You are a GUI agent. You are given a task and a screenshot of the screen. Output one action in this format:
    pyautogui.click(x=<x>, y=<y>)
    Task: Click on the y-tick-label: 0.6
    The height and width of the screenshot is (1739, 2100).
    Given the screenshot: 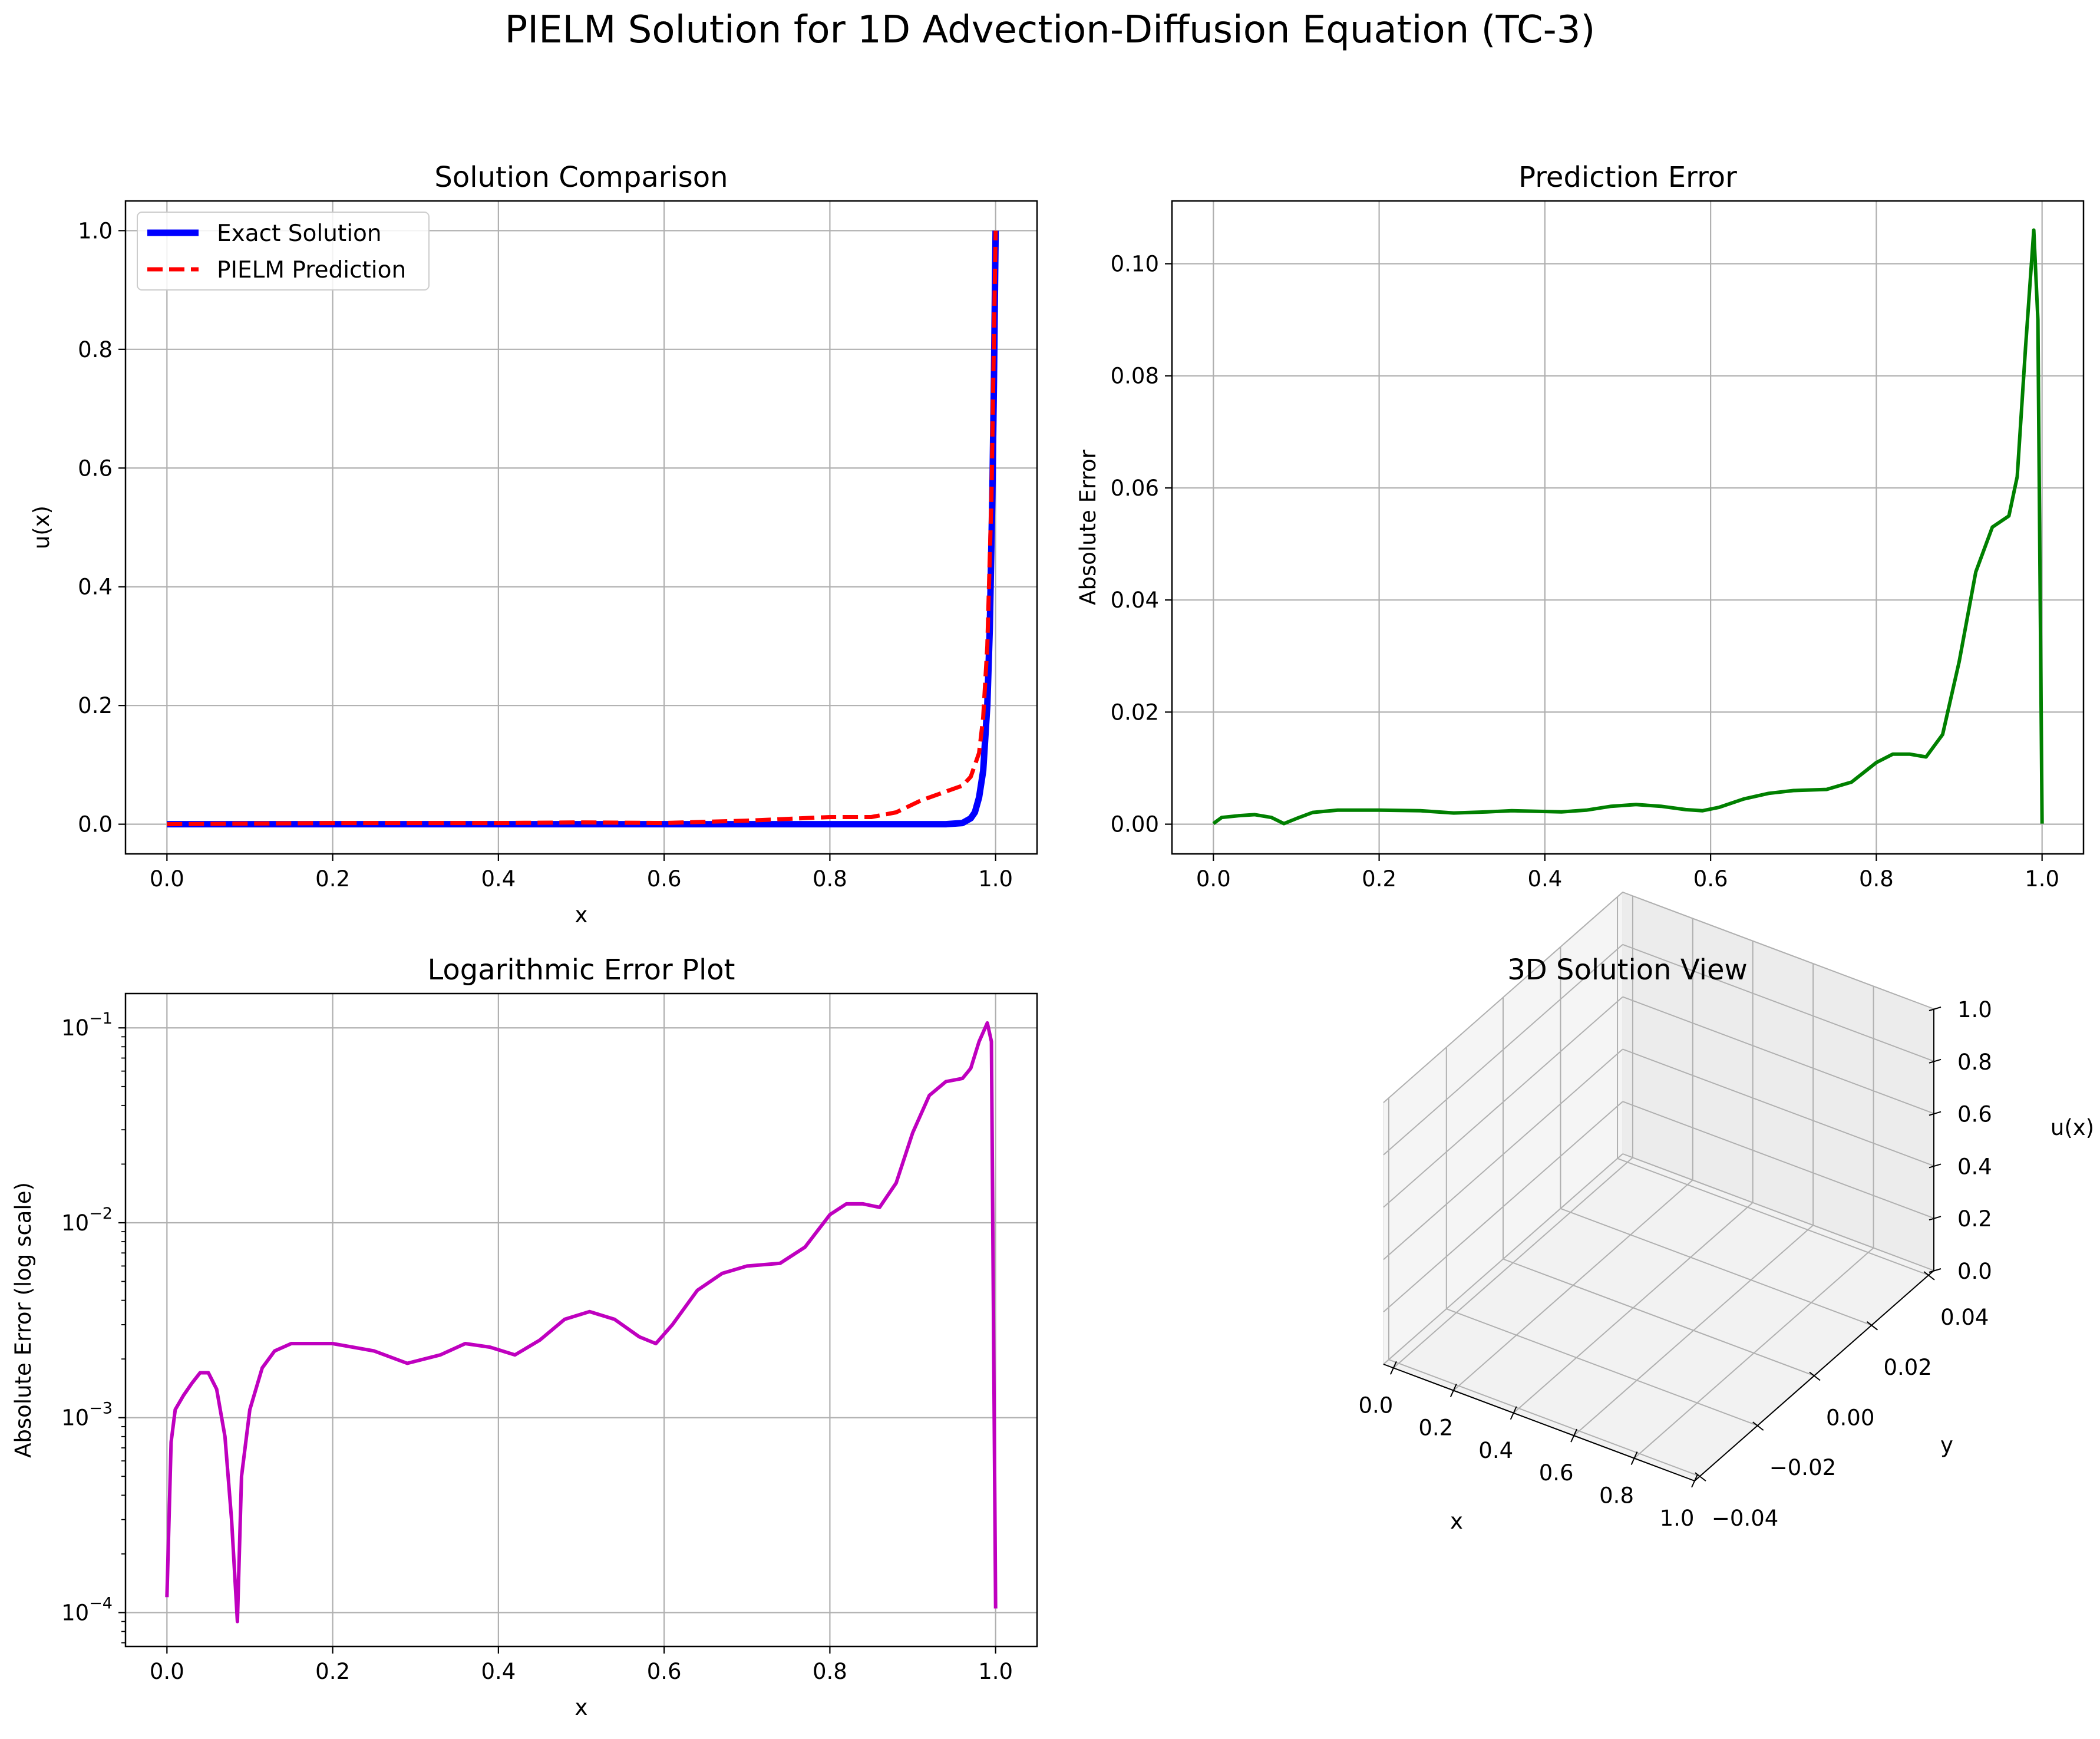 What is the action you would take?
    pyautogui.click(x=95, y=468)
    